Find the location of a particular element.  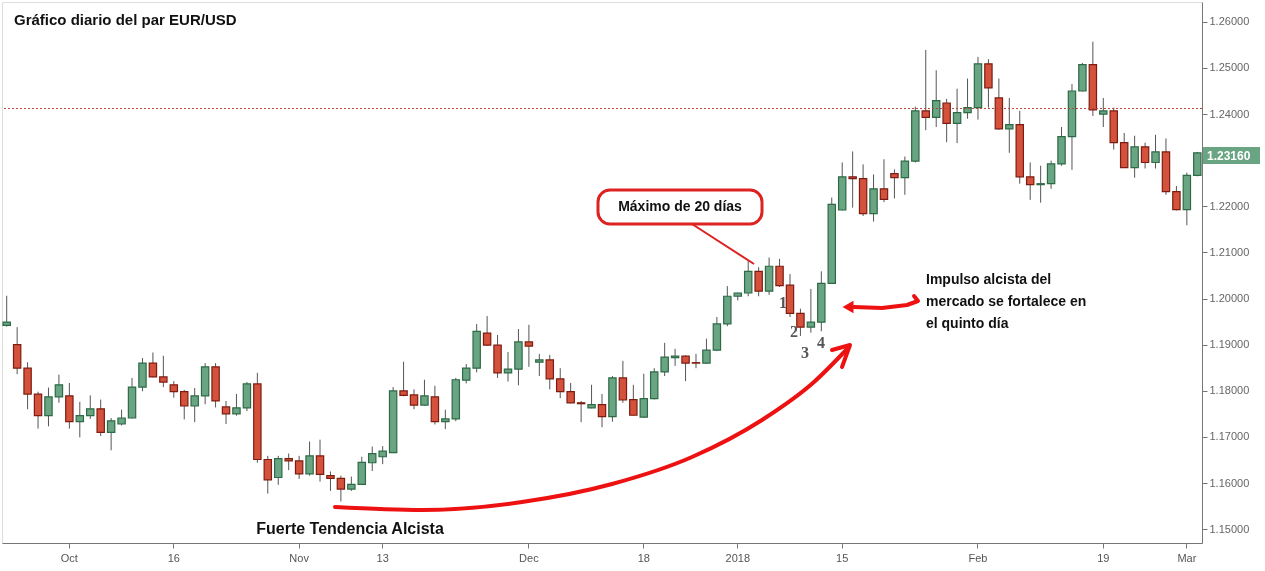

x-tick-label: Feb is located at coordinates (978, 557).